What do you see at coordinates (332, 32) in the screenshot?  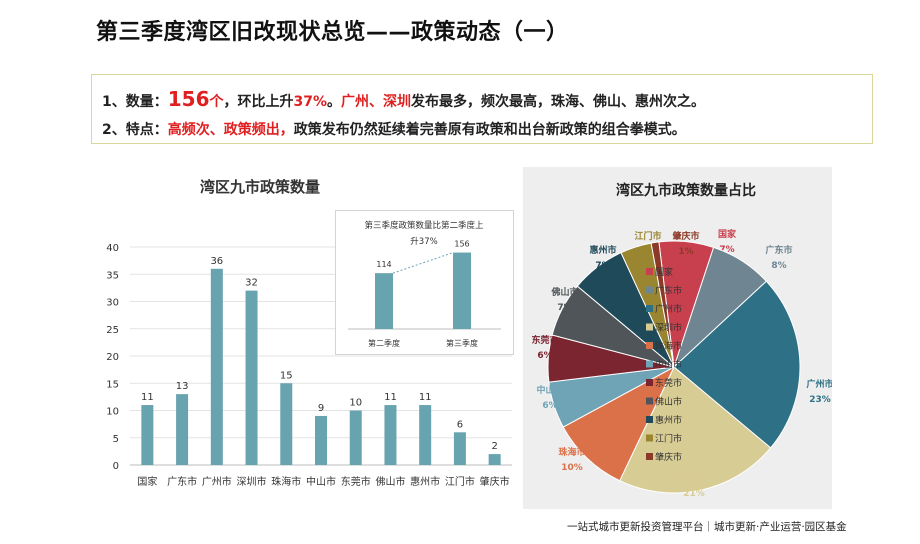 I see `page-title: 第三季度湾区旧改现状总览——政策动态（一）` at bounding box center [332, 32].